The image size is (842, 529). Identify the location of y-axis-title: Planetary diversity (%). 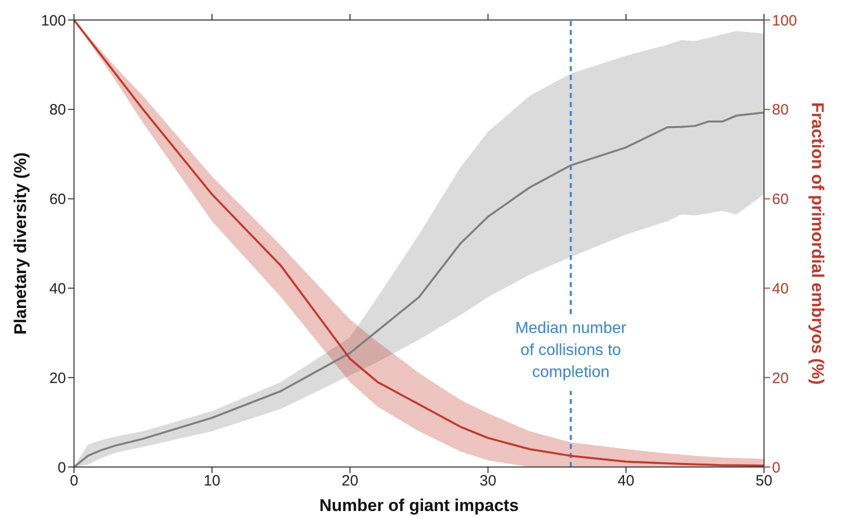
(20, 243).